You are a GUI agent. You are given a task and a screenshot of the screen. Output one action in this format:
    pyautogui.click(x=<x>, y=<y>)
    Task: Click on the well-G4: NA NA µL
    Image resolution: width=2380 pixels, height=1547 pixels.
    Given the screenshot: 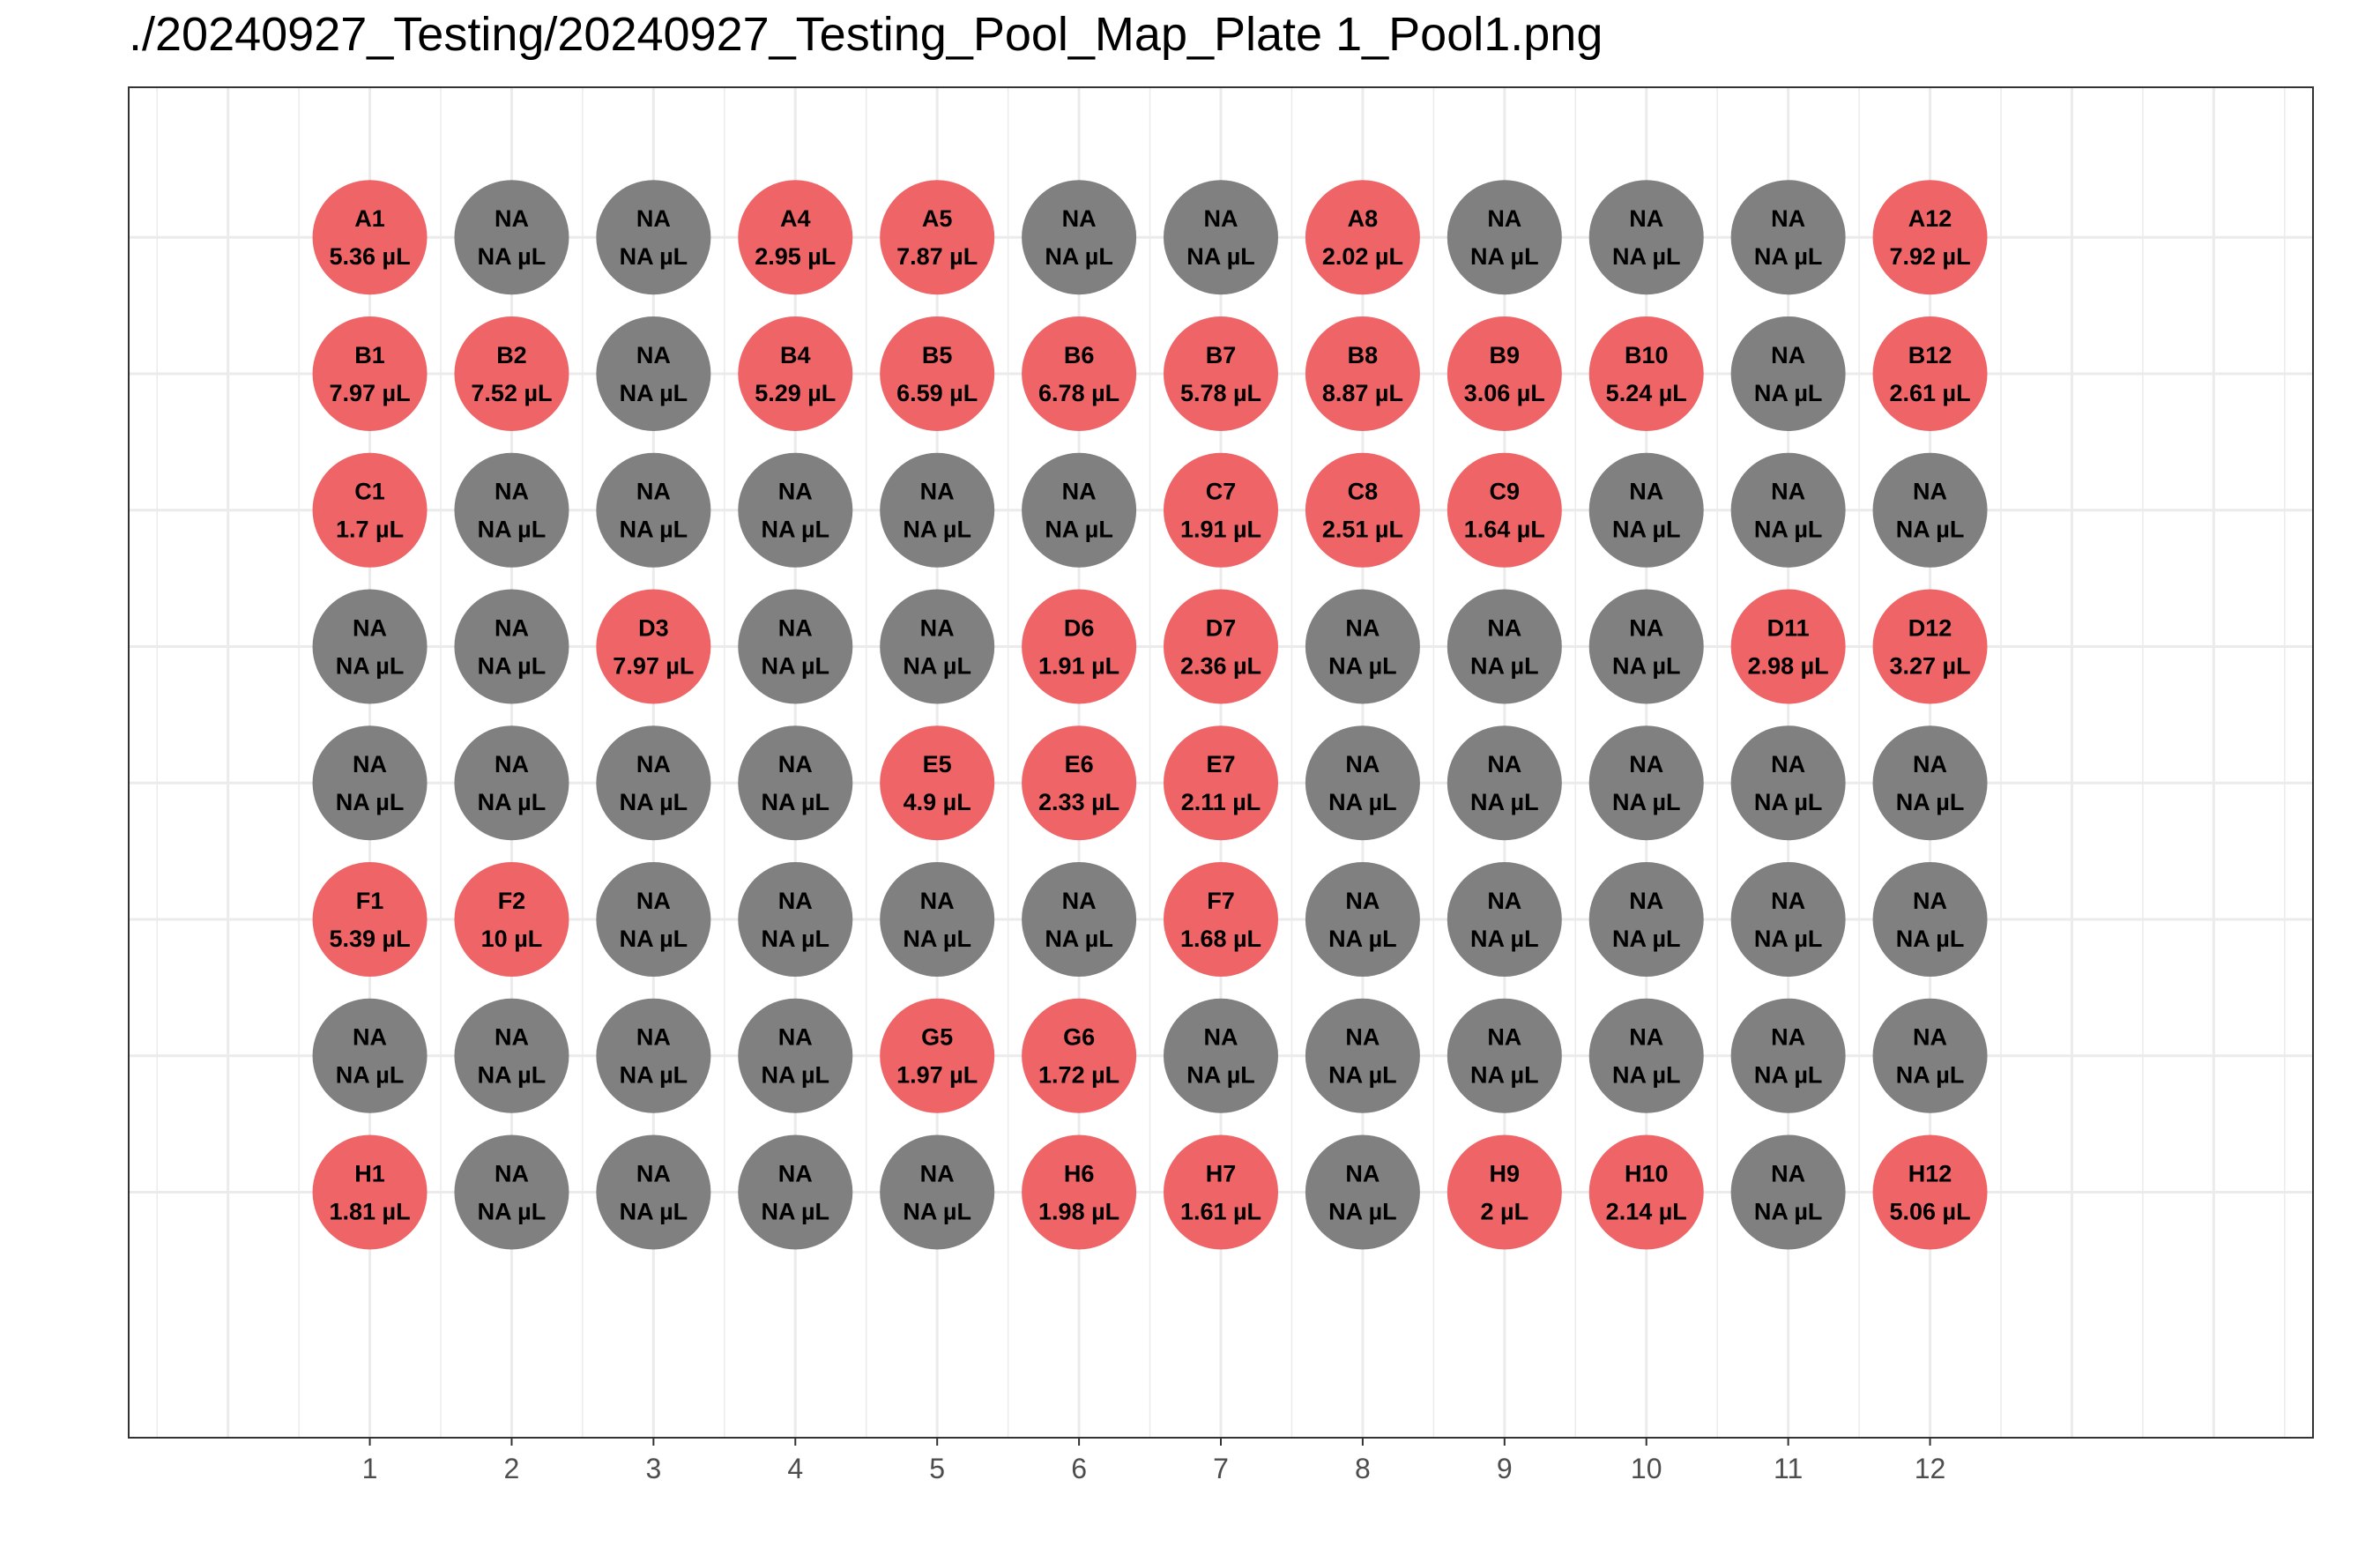 What is the action you would take?
    pyautogui.click(x=795, y=1055)
    